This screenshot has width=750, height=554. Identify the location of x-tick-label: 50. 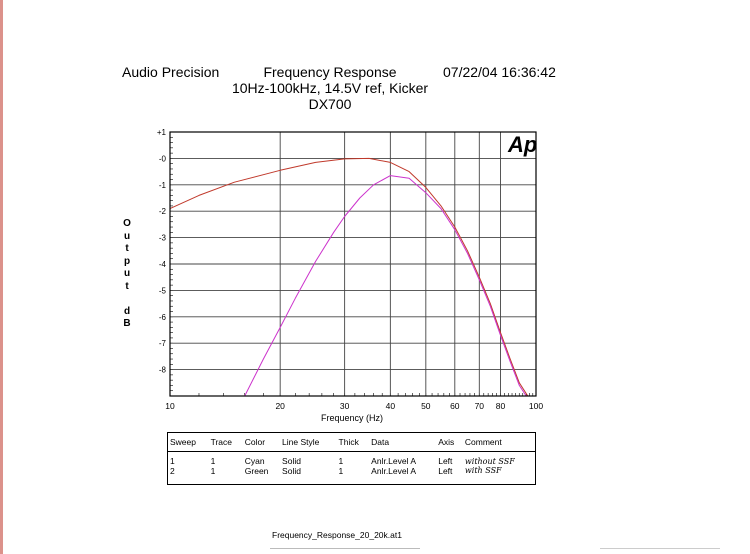
(426, 406).